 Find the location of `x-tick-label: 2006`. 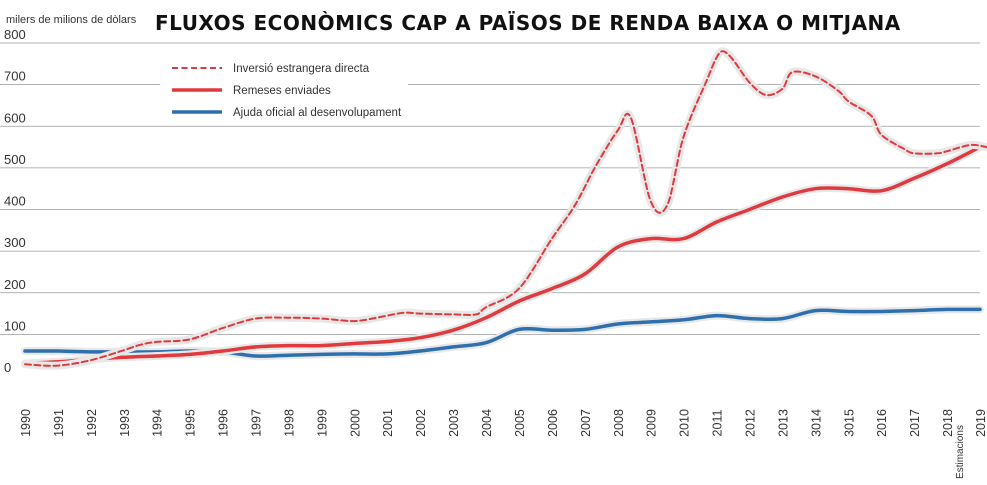

x-tick-label: 2006 is located at coordinates (553, 423).